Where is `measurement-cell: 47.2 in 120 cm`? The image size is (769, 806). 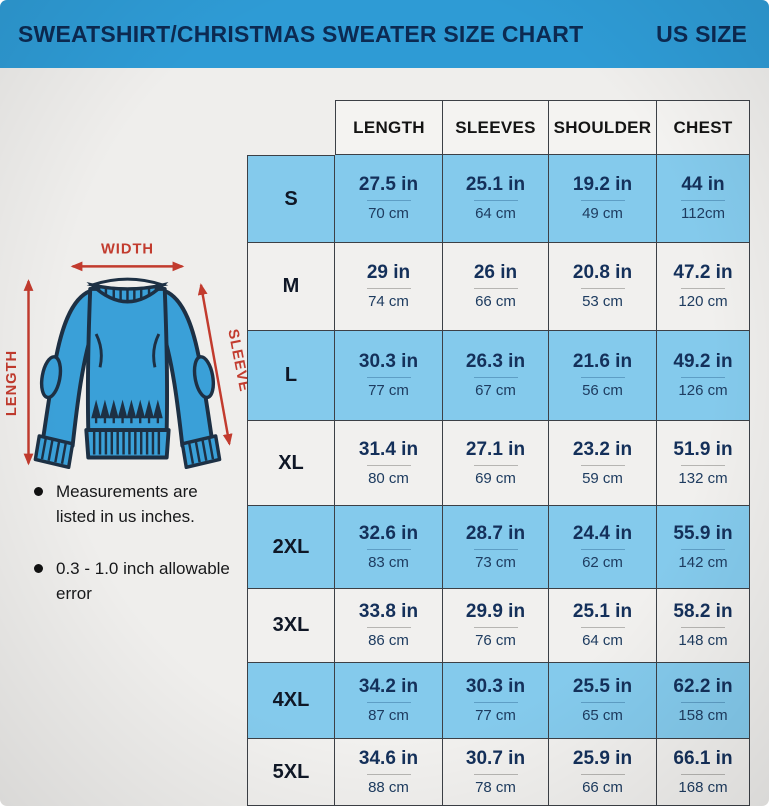 measurement-cell: 47.2 in 120 cm is located at coordinates (703, 287).